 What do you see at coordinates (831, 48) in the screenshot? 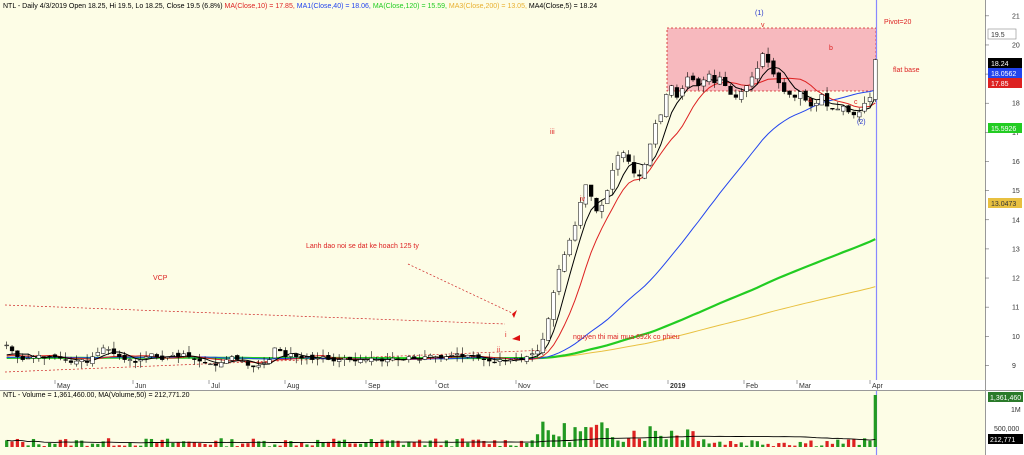
I see `wave-b-label: b` at bounding box center [831, 48].